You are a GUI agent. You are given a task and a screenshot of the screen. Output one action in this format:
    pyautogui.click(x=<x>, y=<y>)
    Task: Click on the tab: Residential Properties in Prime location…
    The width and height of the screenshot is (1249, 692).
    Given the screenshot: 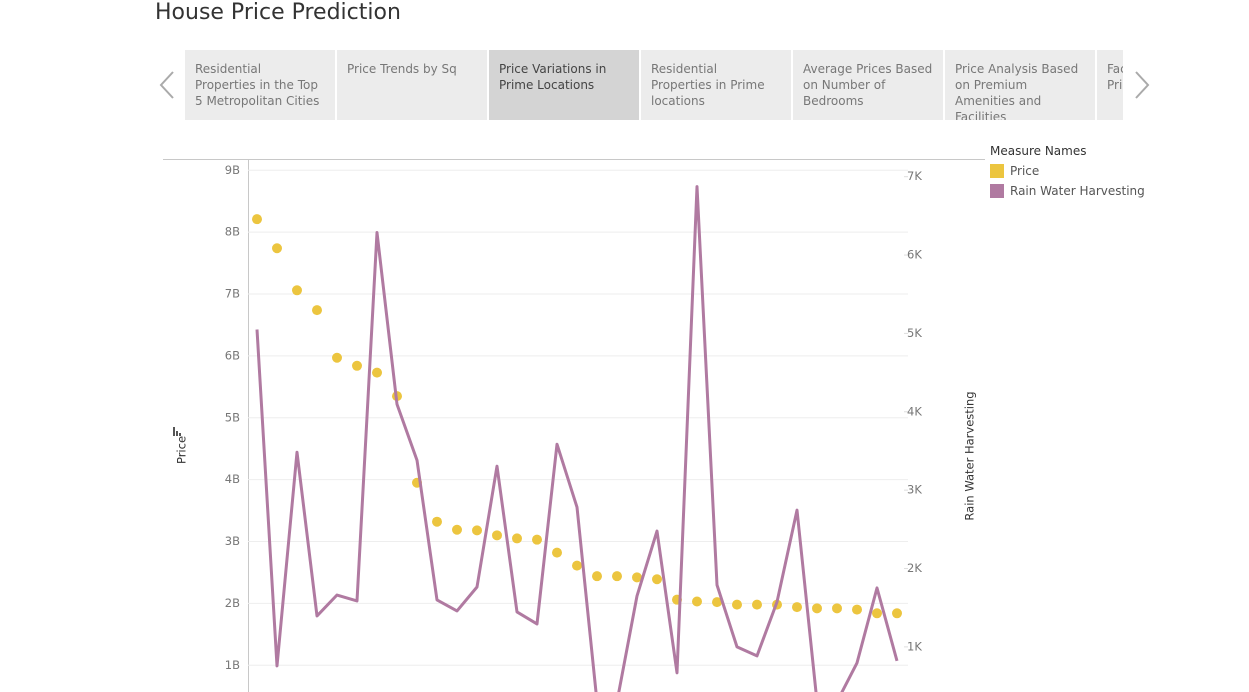 What is the action you would take?
    pyautogui.click(x=716, y=85)
    